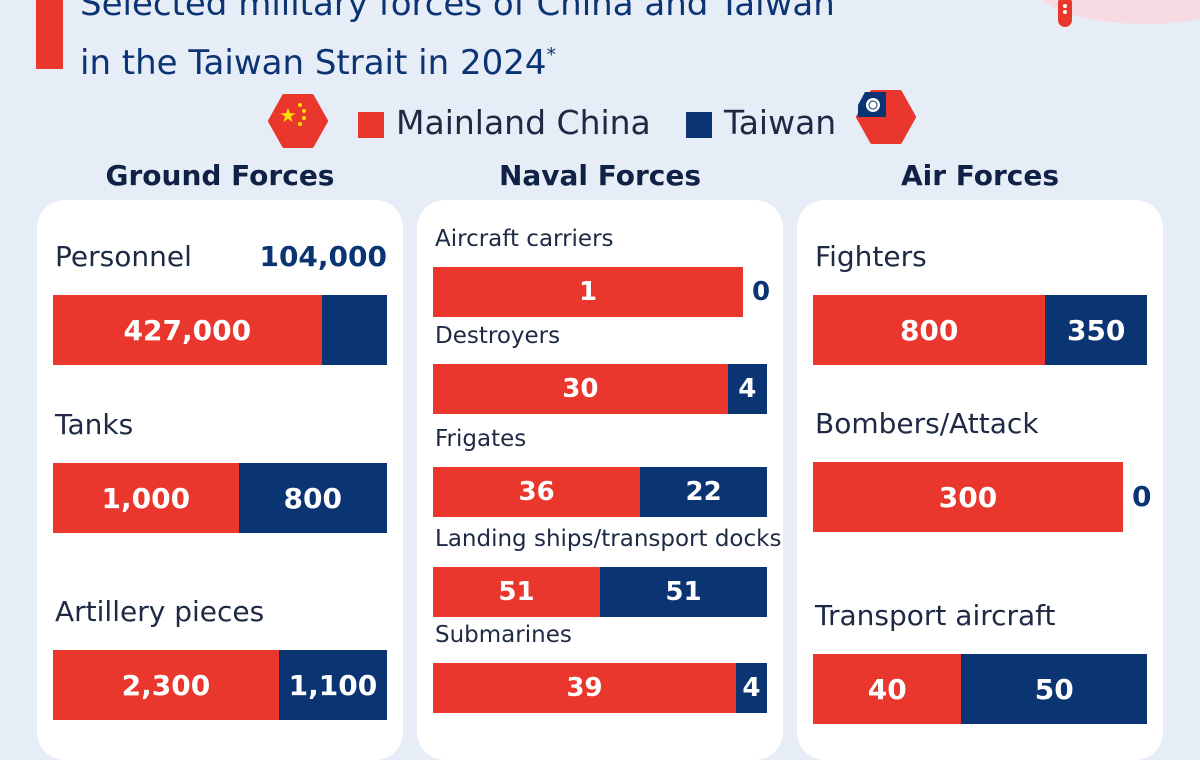 The image size is (1200, 760). I want to click on bar-landing-ships-transport-docks: 51 51, so click(600, 592).